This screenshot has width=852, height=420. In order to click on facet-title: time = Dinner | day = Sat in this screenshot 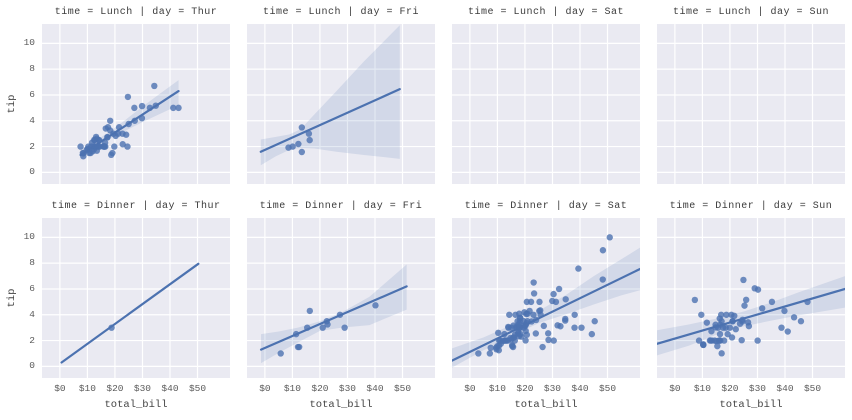, I will do `click(546, 206)`.